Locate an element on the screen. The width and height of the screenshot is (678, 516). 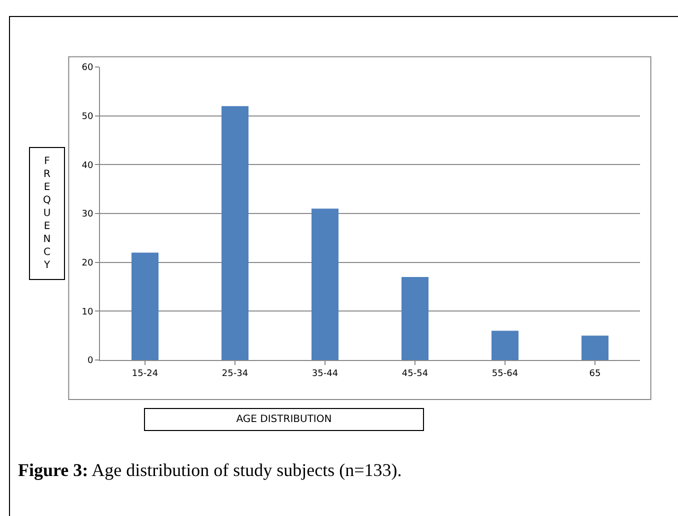
x-tick-label: 55-64 is located at coordinates (505, 373).